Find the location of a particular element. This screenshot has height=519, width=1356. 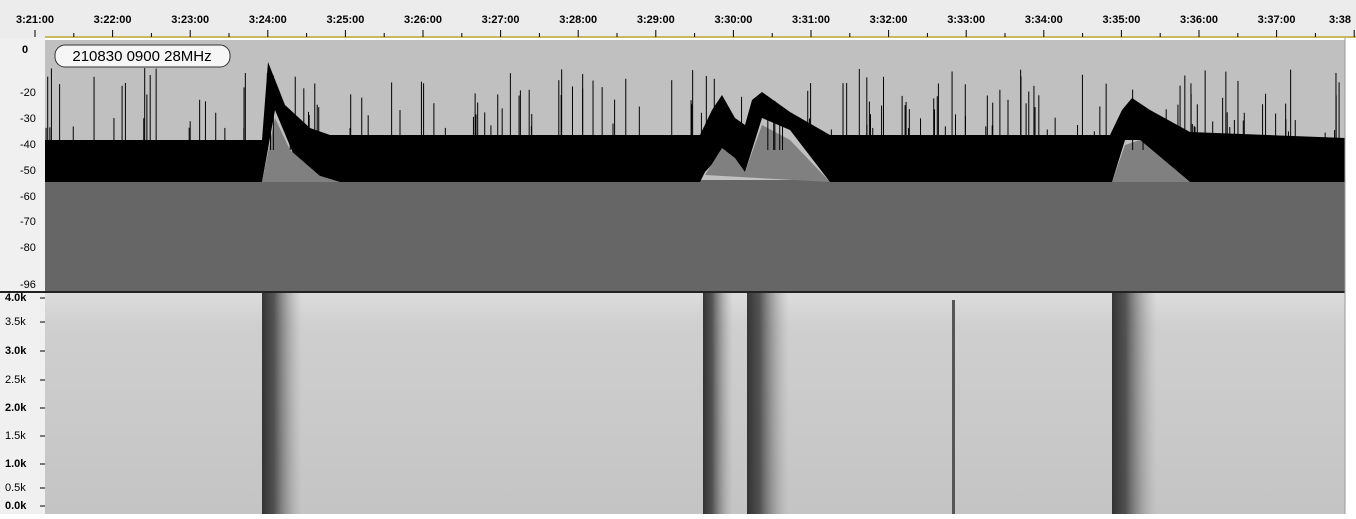

waveform-rms is located at coordinates (726, 150).